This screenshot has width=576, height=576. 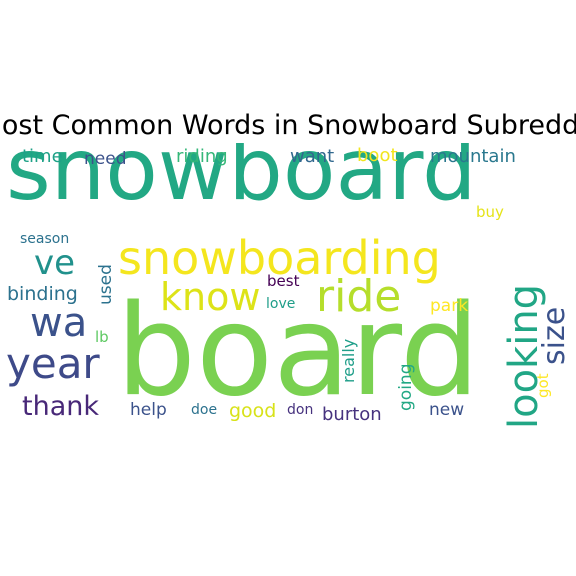 What do you see at coordinates (279, 258) in the screenshot?
I see `word-snowboarding: snowboarding` at bounding box center [279, 258].